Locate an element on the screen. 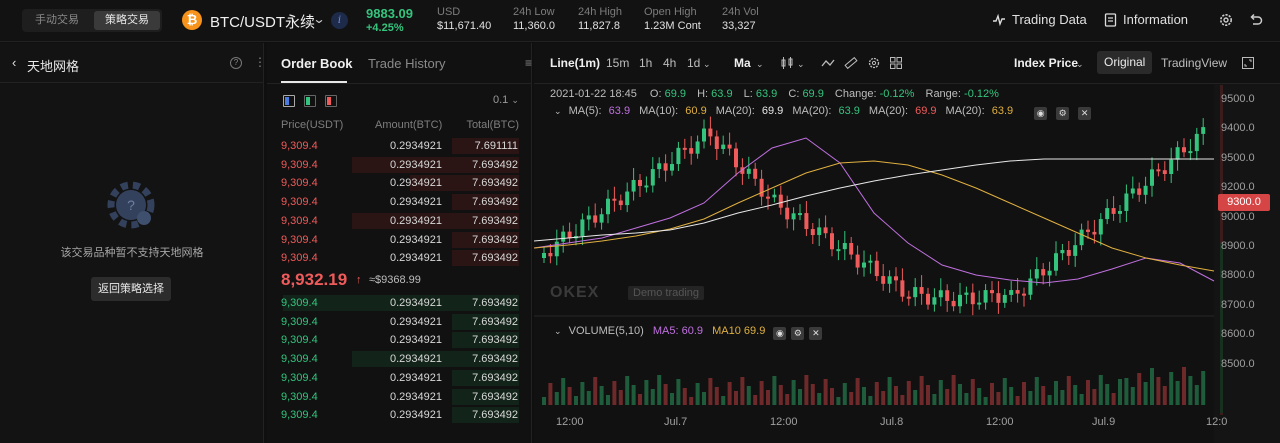 This screenshot has width=1280, height=443. chart-type-button: Line(1m) is located at coordinates (575, 63).